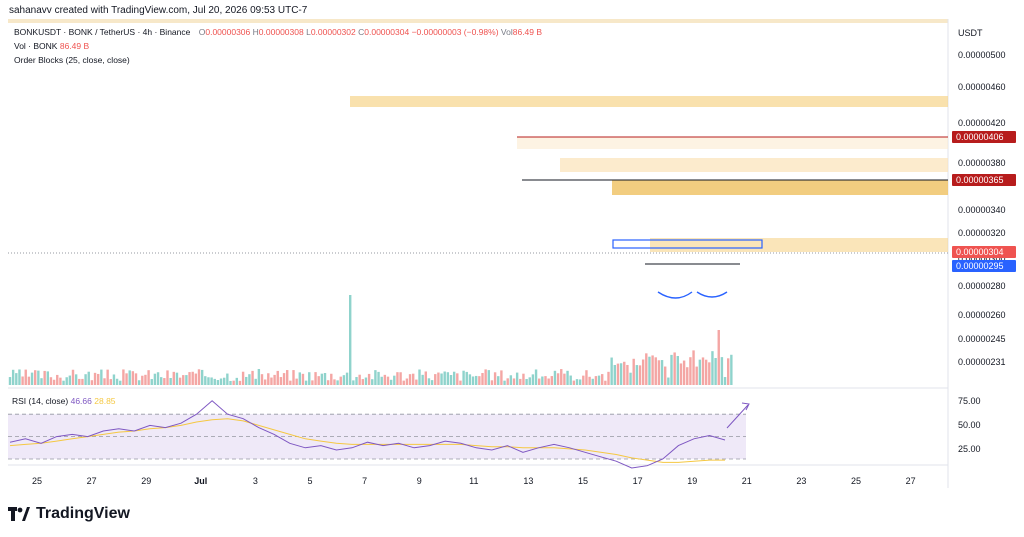 The image size is (1024, 537). What do you see at coordinates (387, 32) in the screenshot?
I see `close-value: 0.00000304` at bounding box center [387, 32].